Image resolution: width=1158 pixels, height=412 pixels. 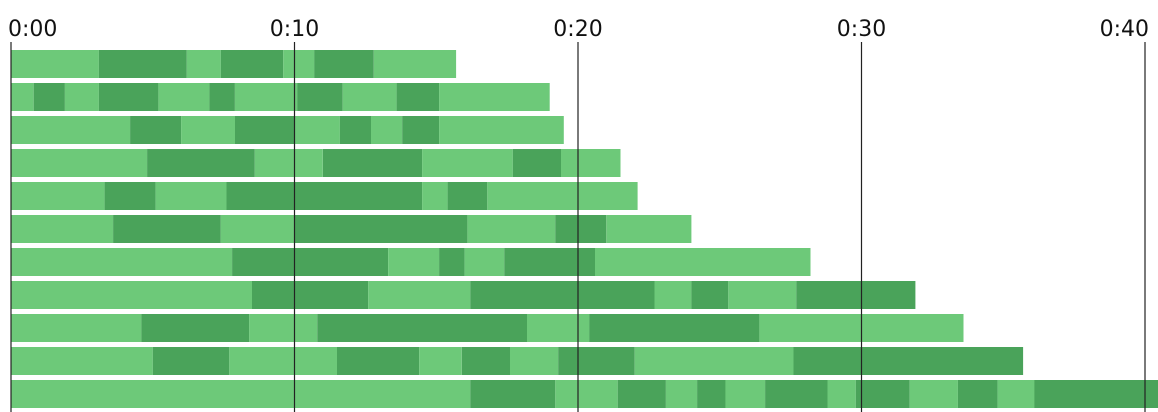 I want to click on x-axis-tick-labels: 0:00 0:10 0:20 0:30 0:40, so click(x=578, y=29).